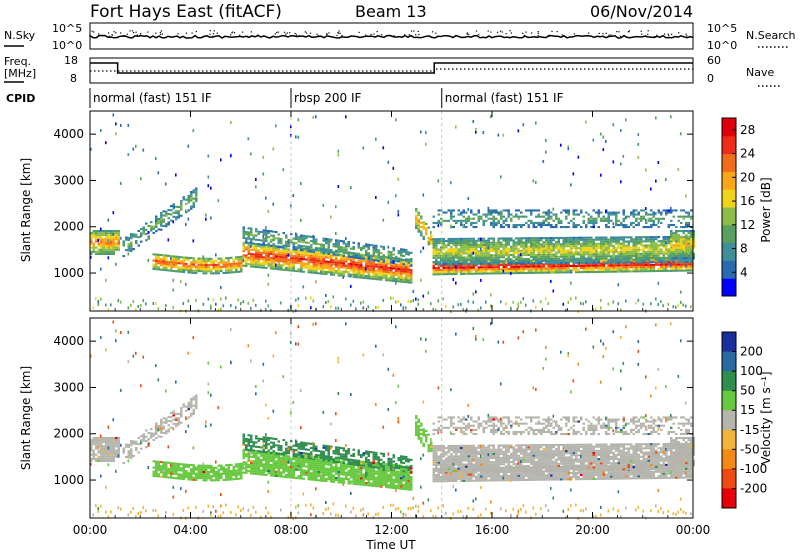 This screenshot has height=554, width=800. Describe the element at coordinates (108, 517) in the screenshot. I see `velocity-ground` at that location.